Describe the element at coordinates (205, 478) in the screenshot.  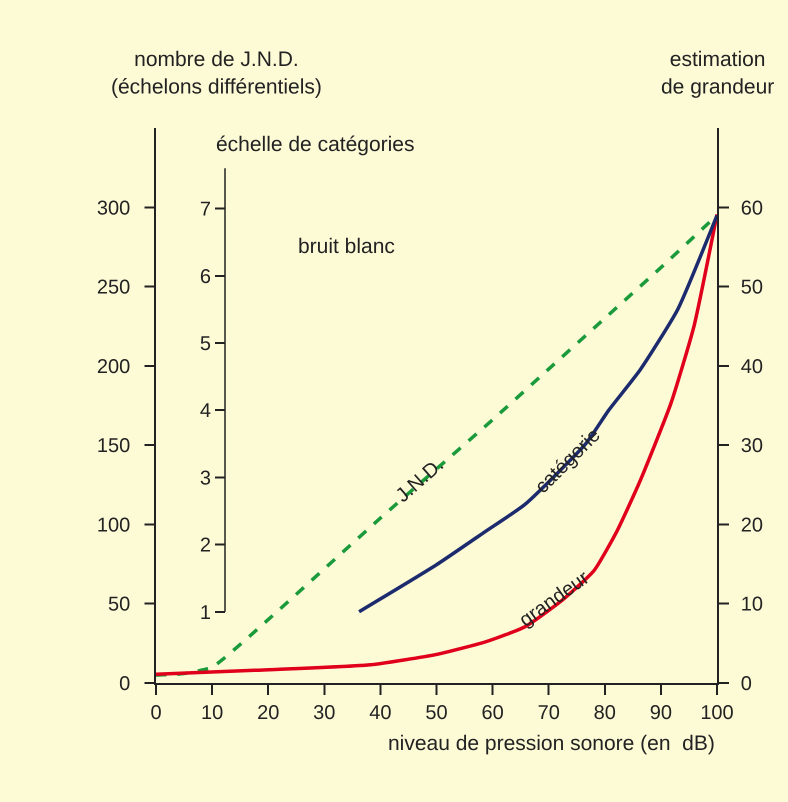
I see `y3-tick-label: 3` at that location.